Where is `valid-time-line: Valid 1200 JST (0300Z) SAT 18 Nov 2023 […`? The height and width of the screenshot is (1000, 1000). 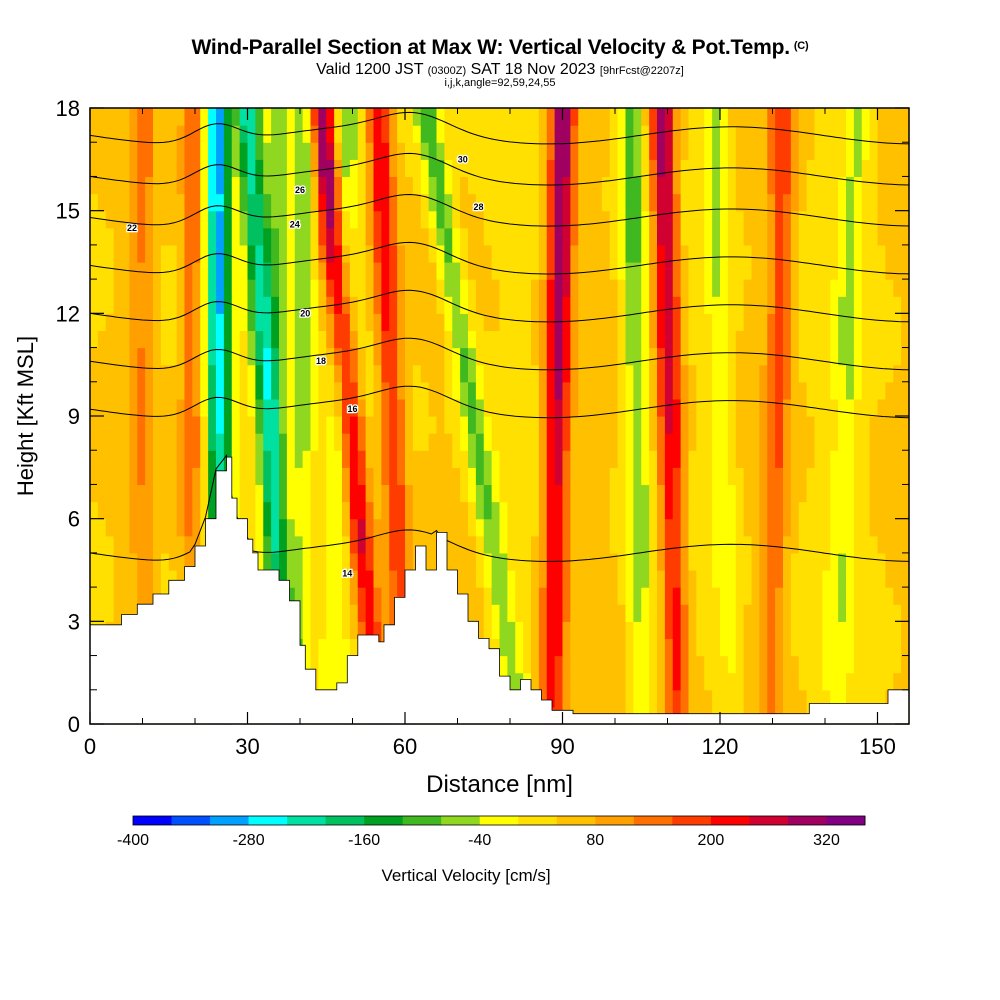
valid-time-line: Valid 1200 JST (0300Z) SAT 18 Nov 2023 [… is located at coordinates (500, 69).